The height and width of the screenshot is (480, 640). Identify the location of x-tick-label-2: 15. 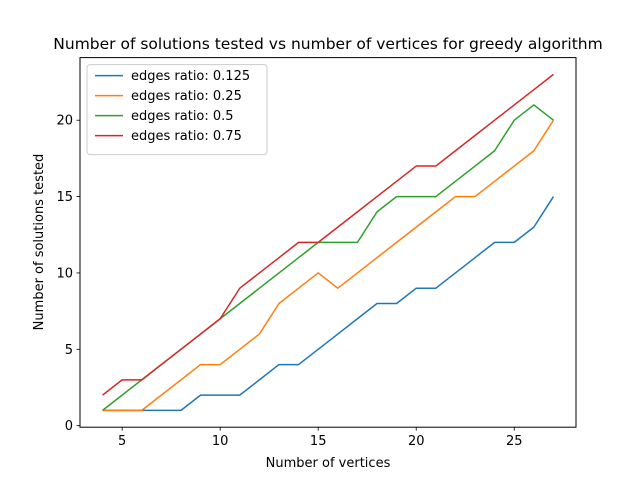
(318, 441).